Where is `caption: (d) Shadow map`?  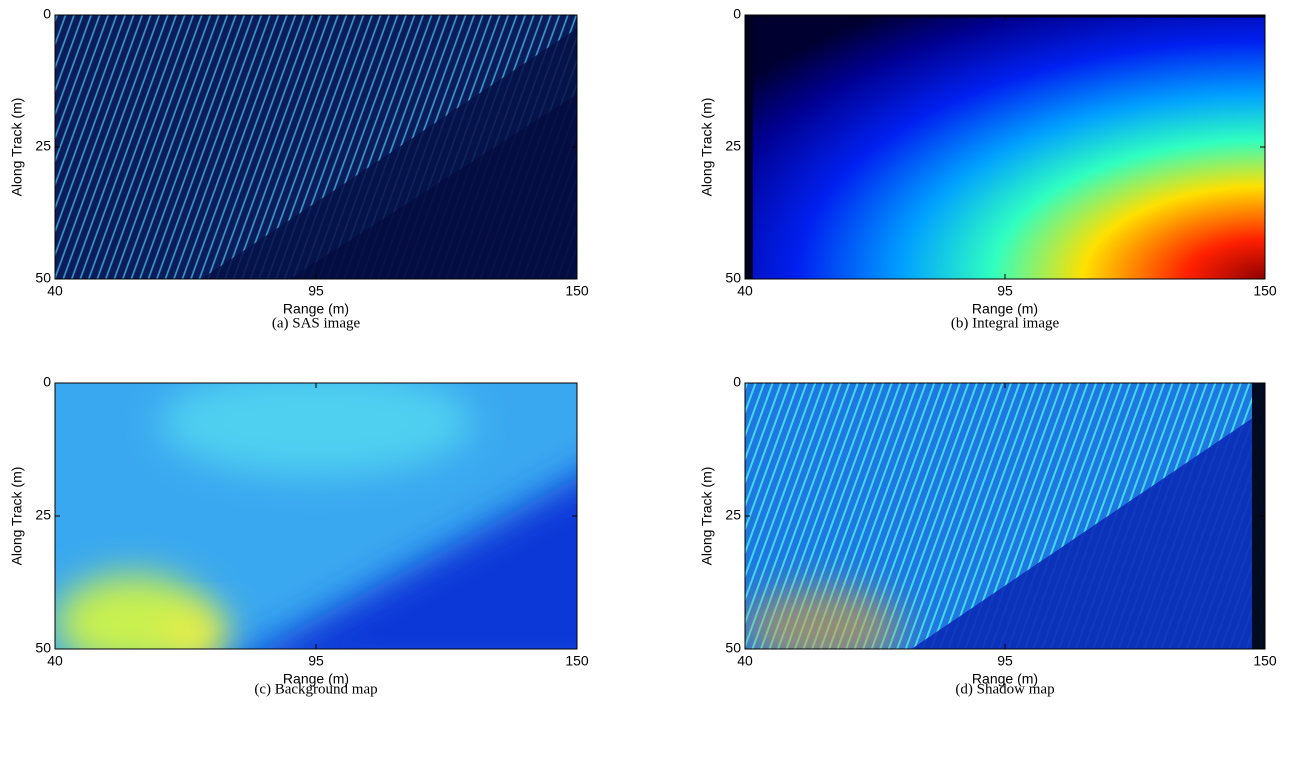
caption: (d) Shadow map is located at coordinates (1004, 689).